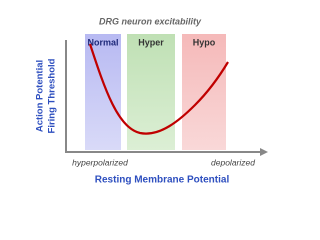 The image size is (320, 240). Describe the element at coordinates (40, 96) in the screenshot. I see `y-axis-label: Action Potential` at that location.